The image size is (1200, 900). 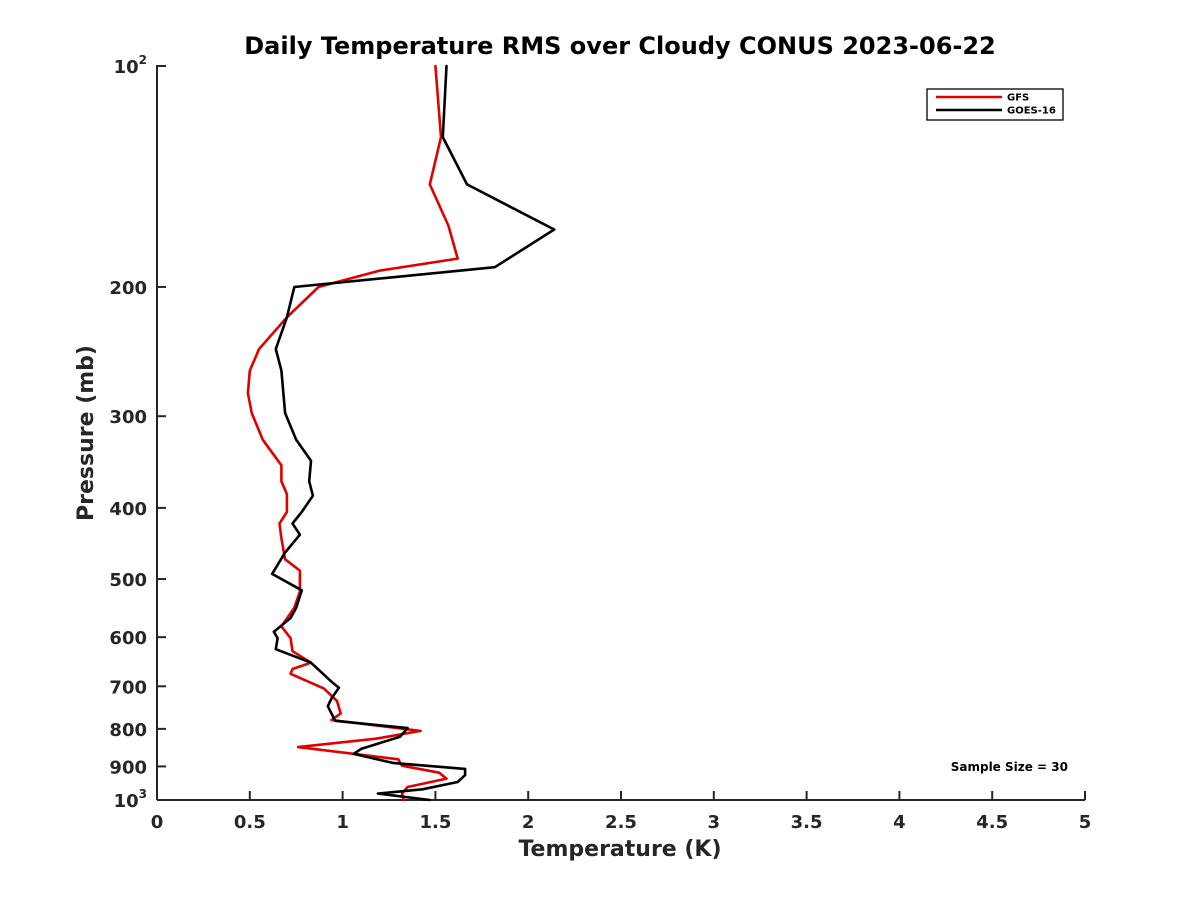 What do you see at coordinates (621, 822) in the screenshot?
I see `x-tick-label: 2.5` at bounding box center [621, 822].